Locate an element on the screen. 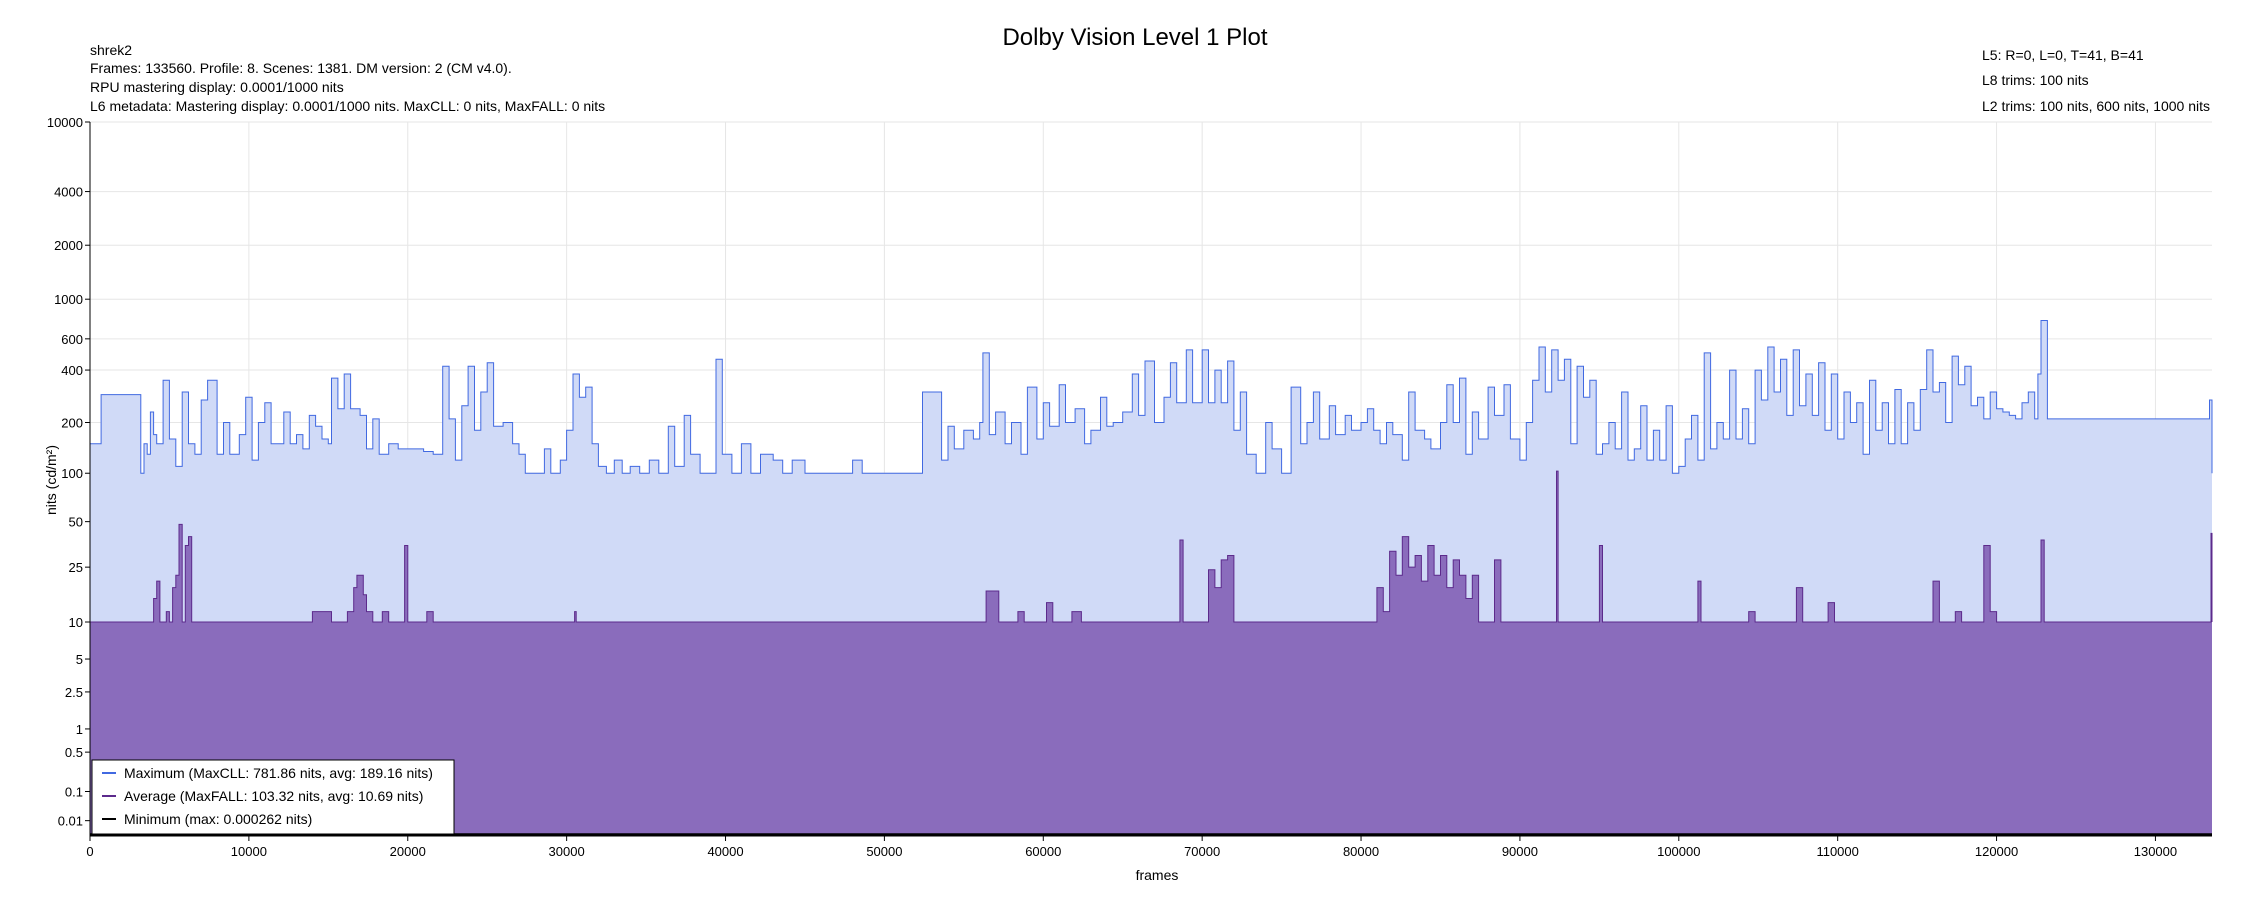 The width and height of the screenshot is (2250, 900). x-tick-label: 10000 is located at coordinates (249, 851).